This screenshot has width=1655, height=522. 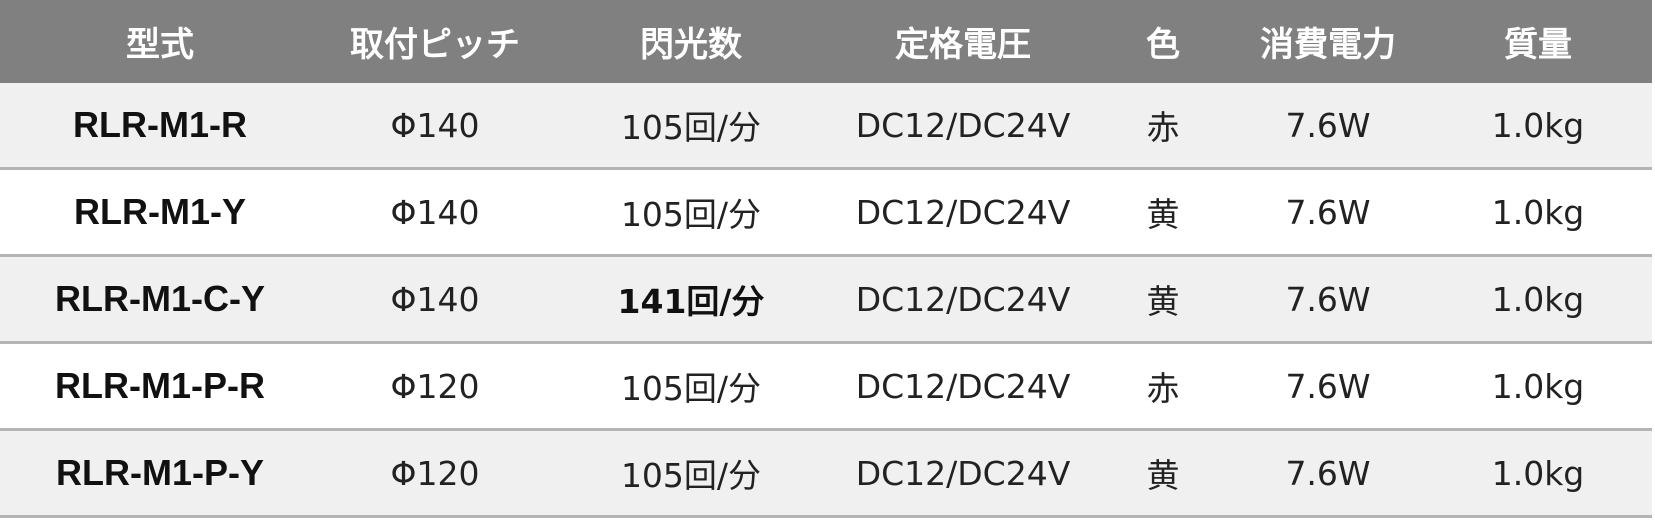 What do you see at coordinates (160, 386) in the screenshot?
I see `cell-model: RLR-M1-P-R` at bounding box center [160, 386].